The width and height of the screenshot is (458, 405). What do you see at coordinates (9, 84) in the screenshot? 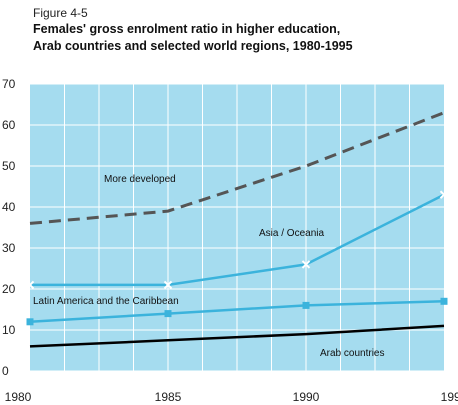
I see `y-tick-label: 70` at bounding box center [9, 84].